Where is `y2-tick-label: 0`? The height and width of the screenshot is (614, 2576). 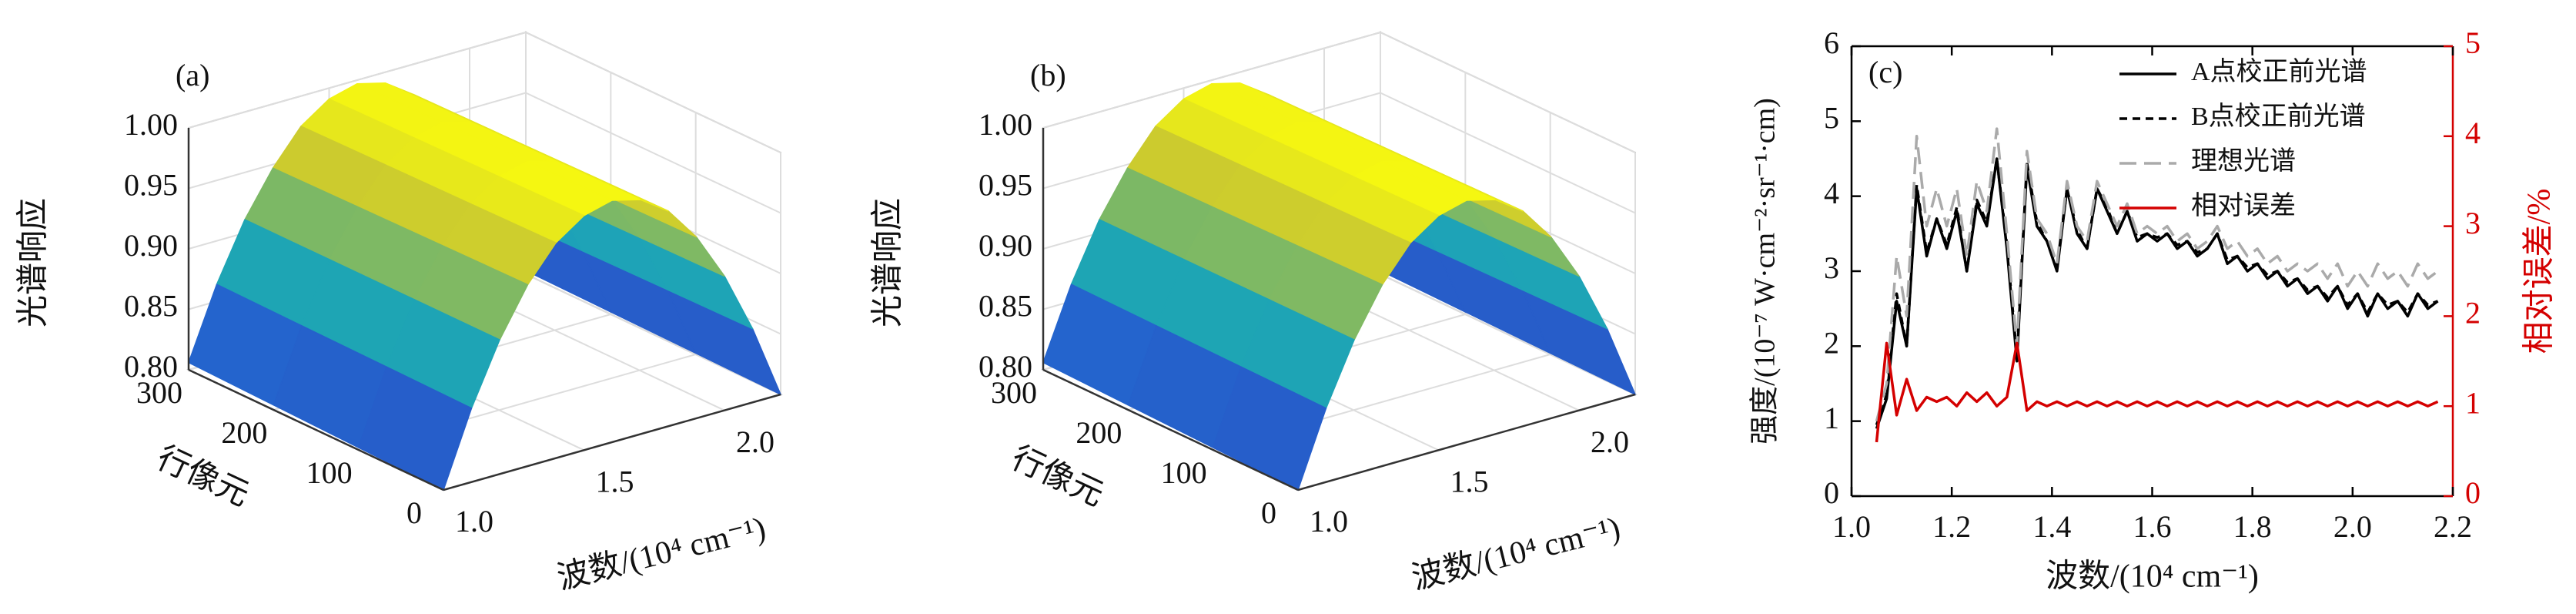
y2-tick-label: 0 is located at coordinates (2473, 492).